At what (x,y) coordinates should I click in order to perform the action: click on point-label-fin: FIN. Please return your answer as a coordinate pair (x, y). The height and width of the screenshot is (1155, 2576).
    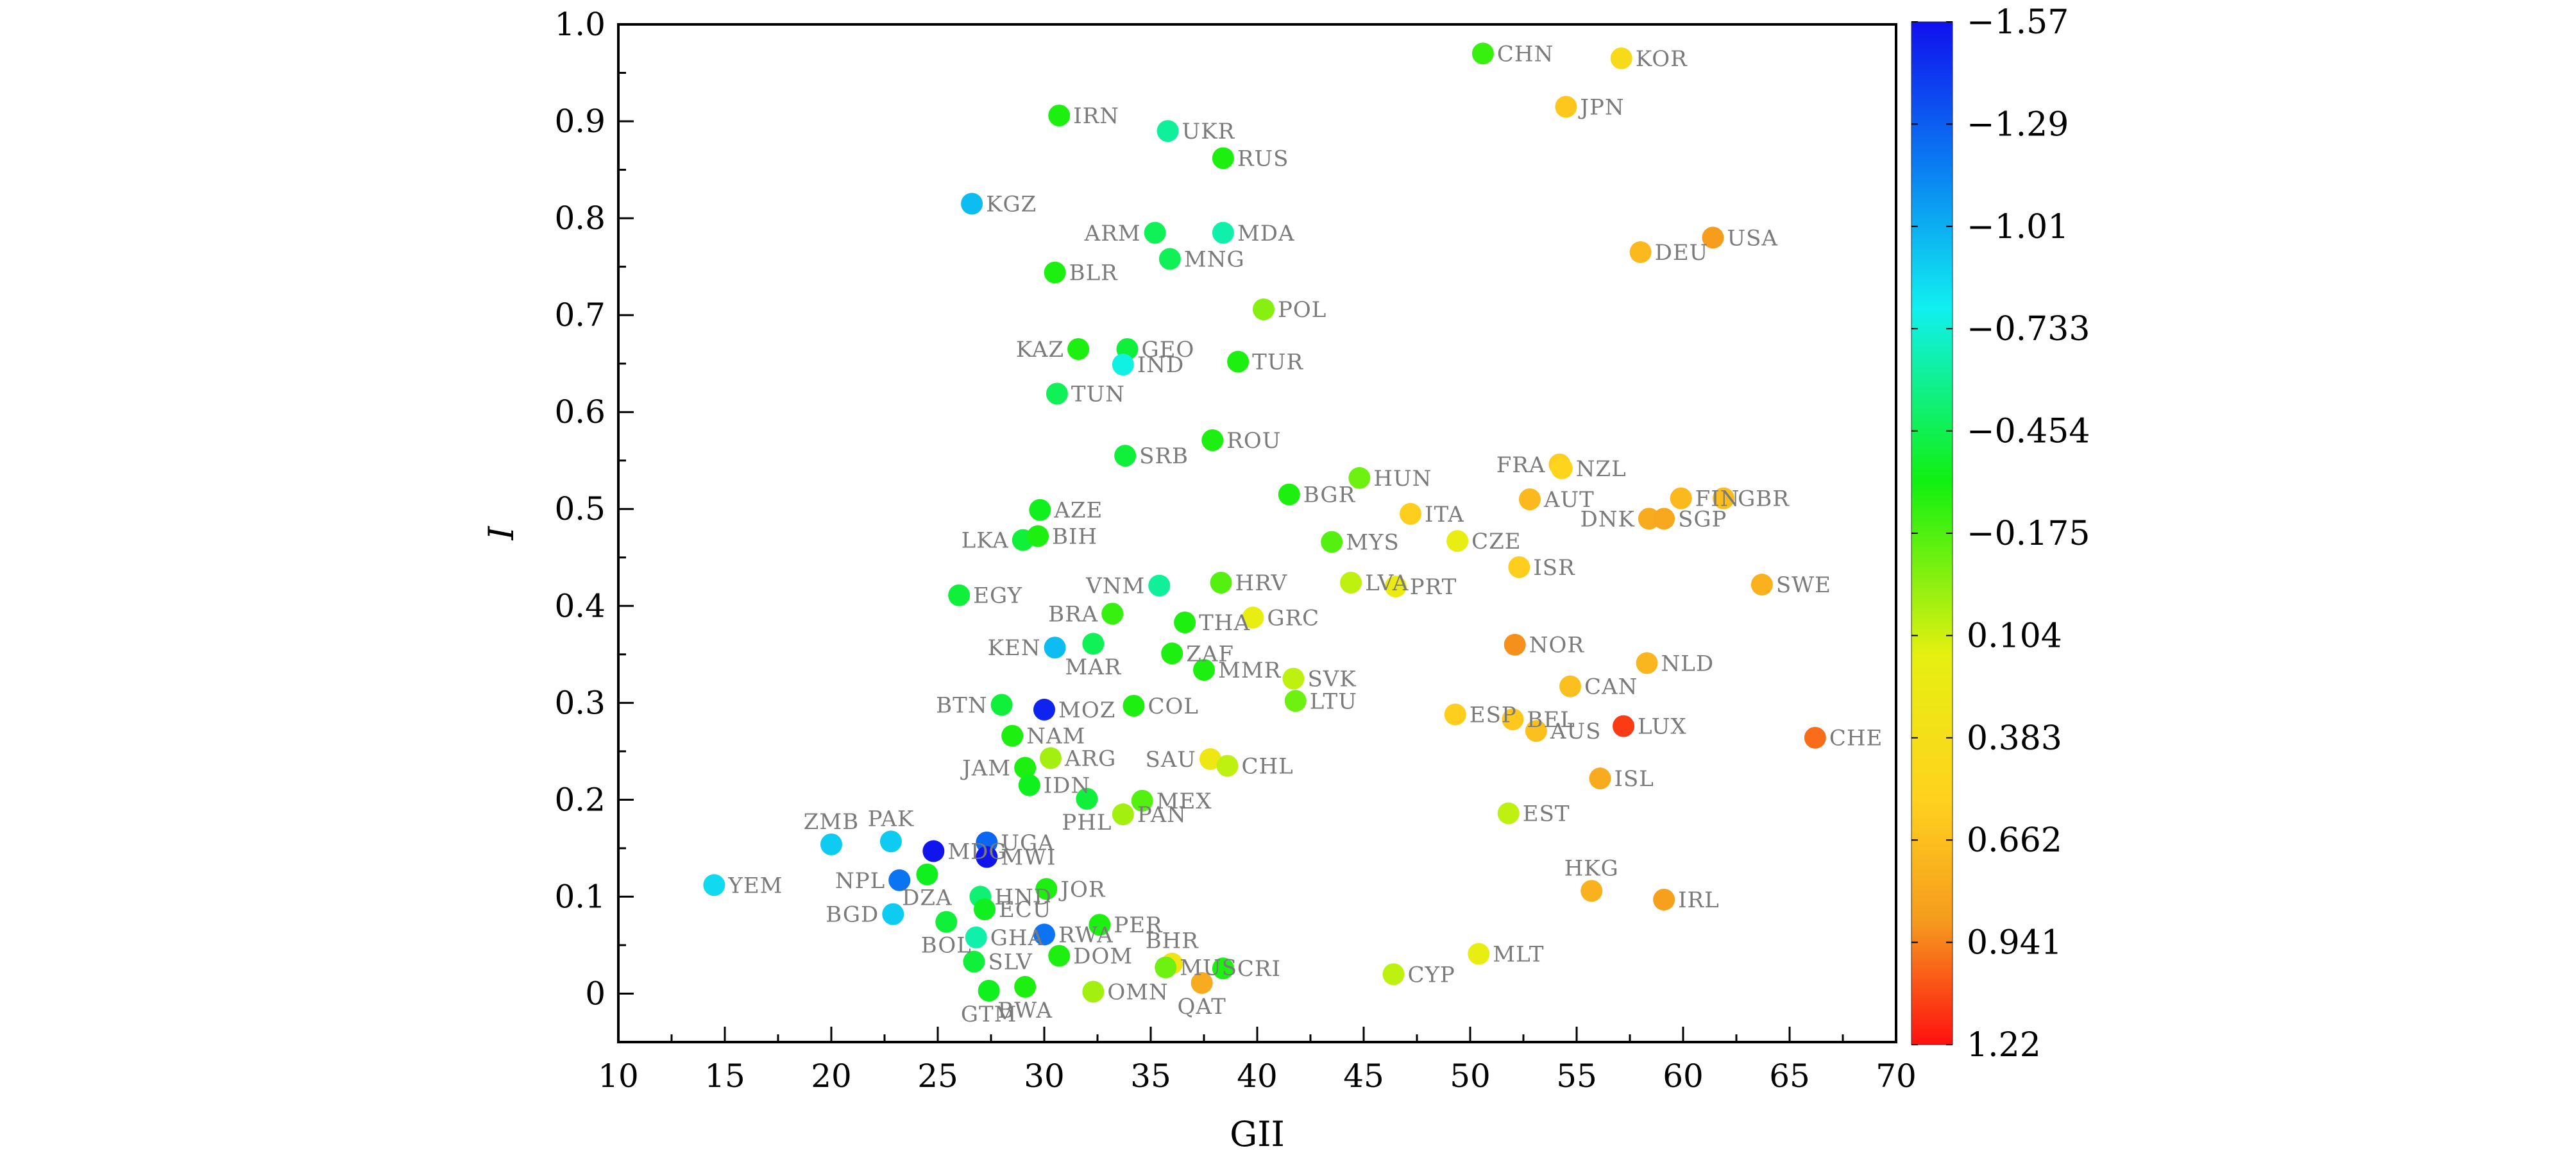
    Looking at the image, I should click on (1717, 499).